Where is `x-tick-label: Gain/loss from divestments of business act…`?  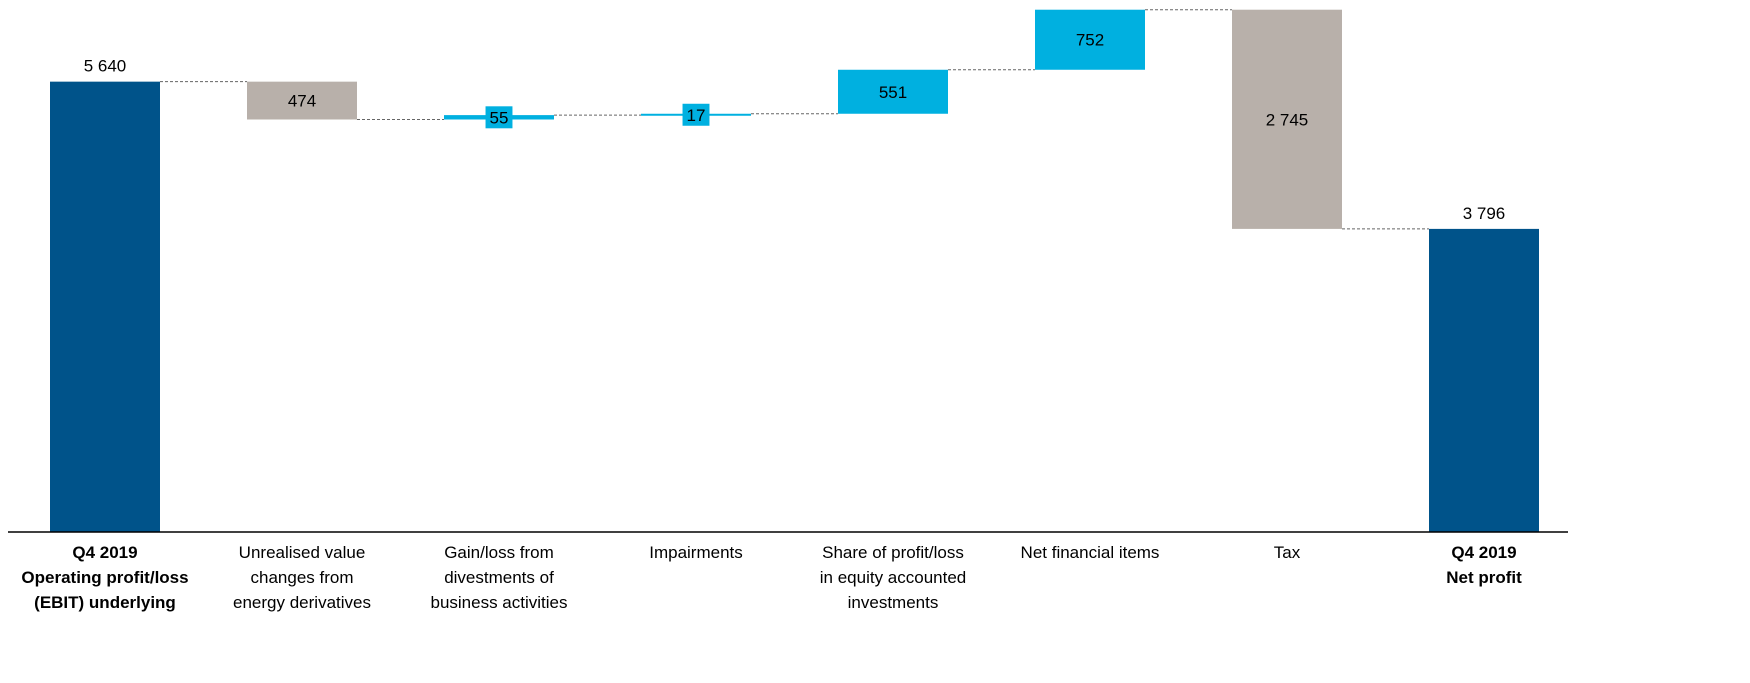 x-tick-label: Gain/loss from divestments of business act… is located at coordinates (498, 577).